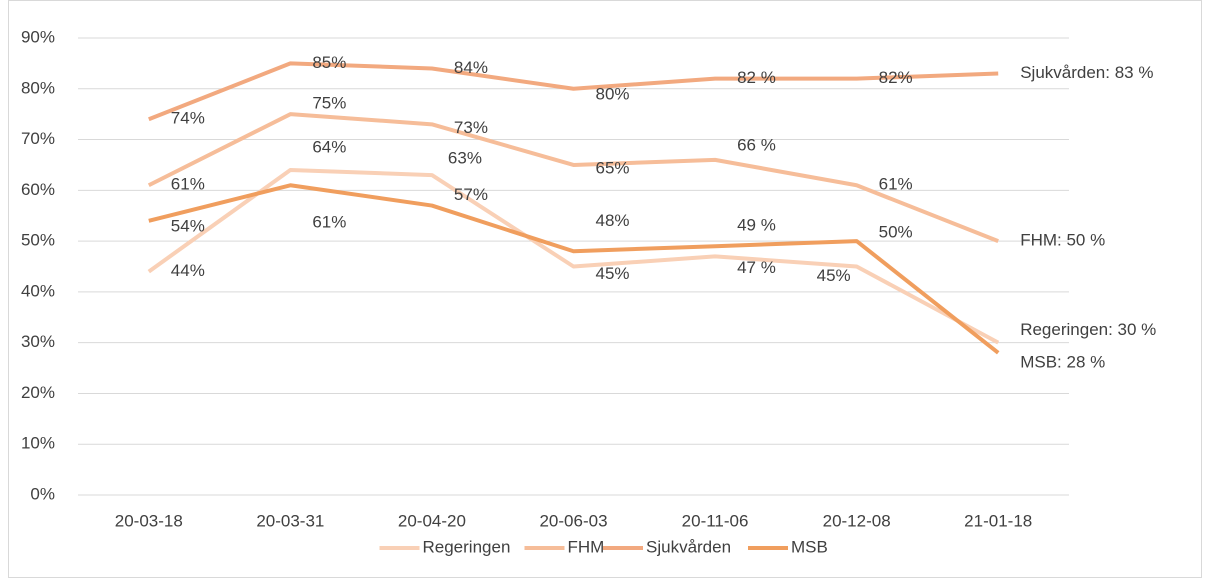 The height and width of the screenshot is (580, 1206). Describe the element at coordinates (1062, 361) in the screenshot. I see `data-label: MSB: 28 %` at that location.